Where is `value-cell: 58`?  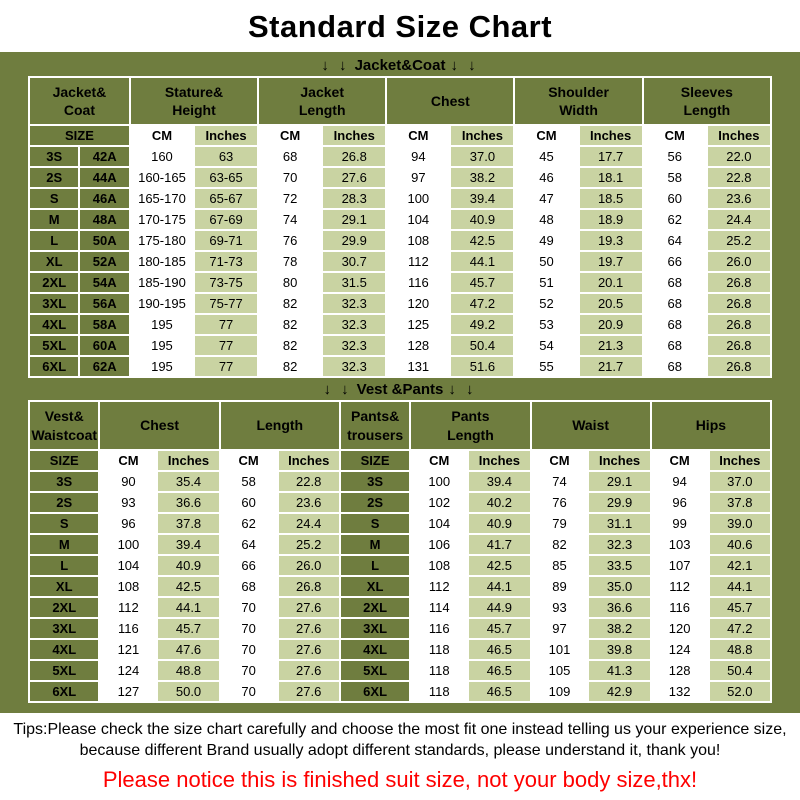 value-cell: 58 is located at coordinates (674, 178).